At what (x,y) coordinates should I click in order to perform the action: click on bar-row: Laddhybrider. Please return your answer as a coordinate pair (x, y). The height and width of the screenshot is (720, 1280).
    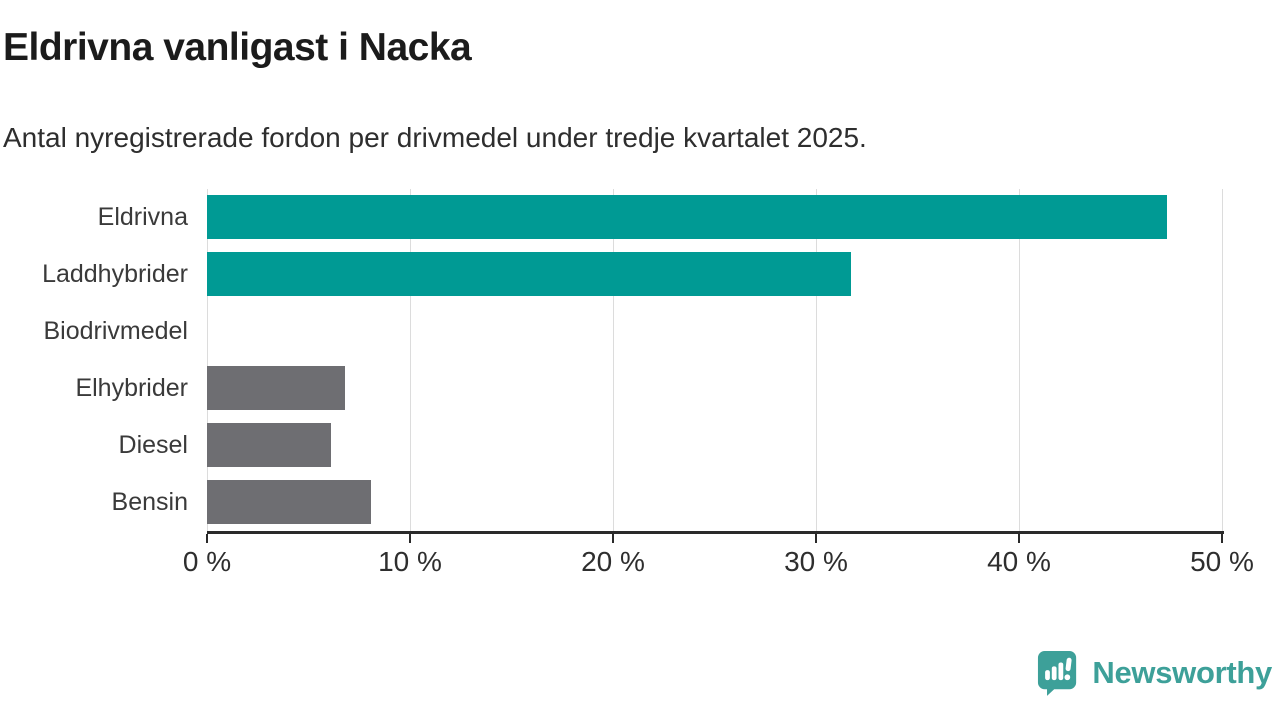
    Looking at the image, I should click on (640, 274).